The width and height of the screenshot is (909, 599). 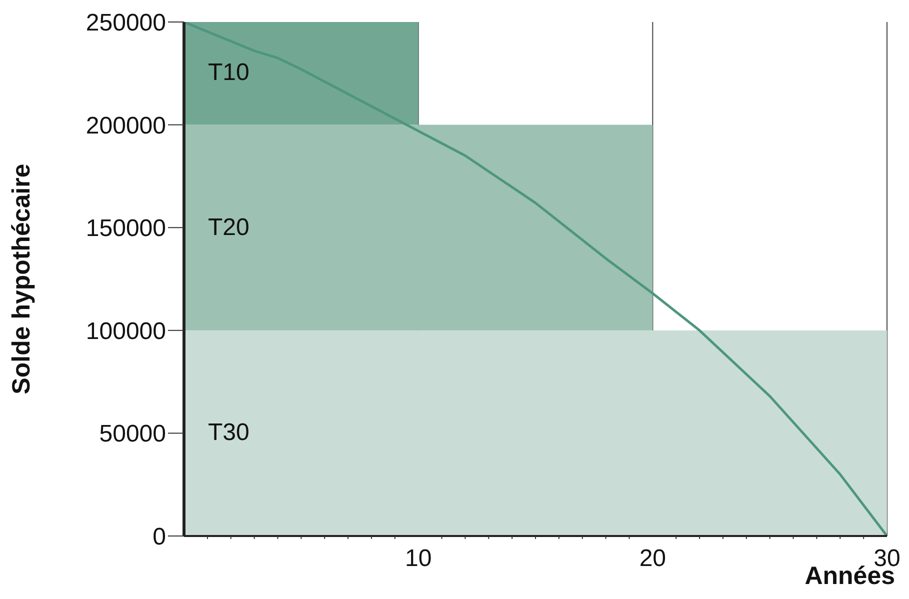 What do you see at coordinates (126, 228) in the screenshot?
I see `y-tick-label: 150000` at bounding box center [126, 228].